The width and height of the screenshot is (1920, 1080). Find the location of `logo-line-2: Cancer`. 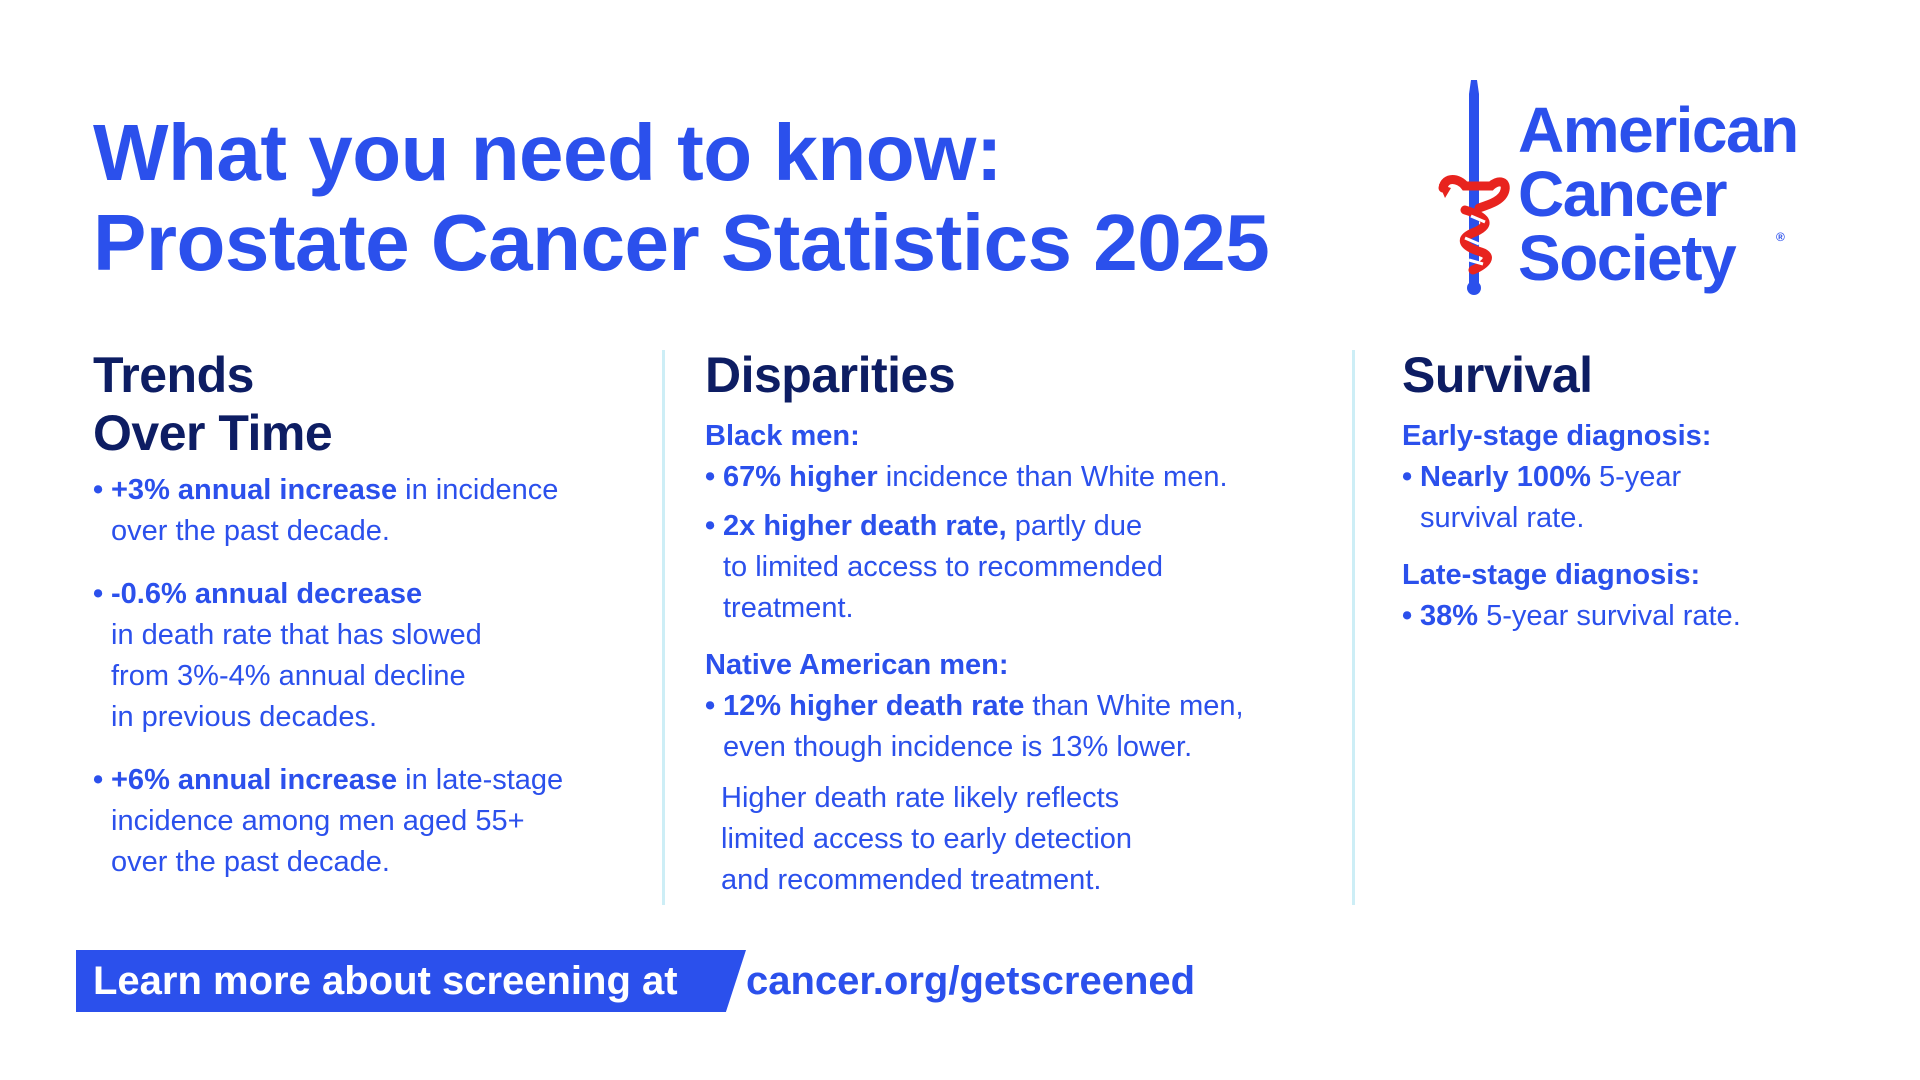

logo-line-2: Cancer is located at coordinates (1622, 194).